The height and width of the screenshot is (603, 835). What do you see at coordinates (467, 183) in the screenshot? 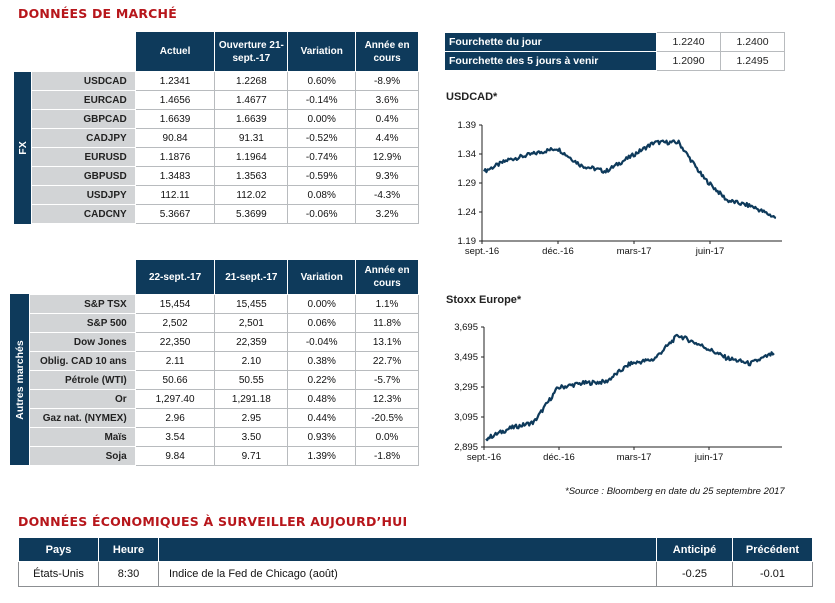
I see `y-tick-label: 1.29` at bounding box center [467, 183].